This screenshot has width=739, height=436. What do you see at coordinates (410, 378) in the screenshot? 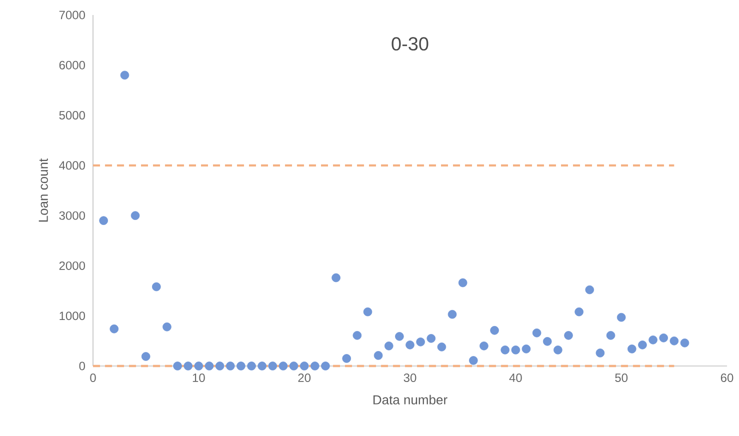
I see `x-tick-label: 30` at bounding box center [410, 378].